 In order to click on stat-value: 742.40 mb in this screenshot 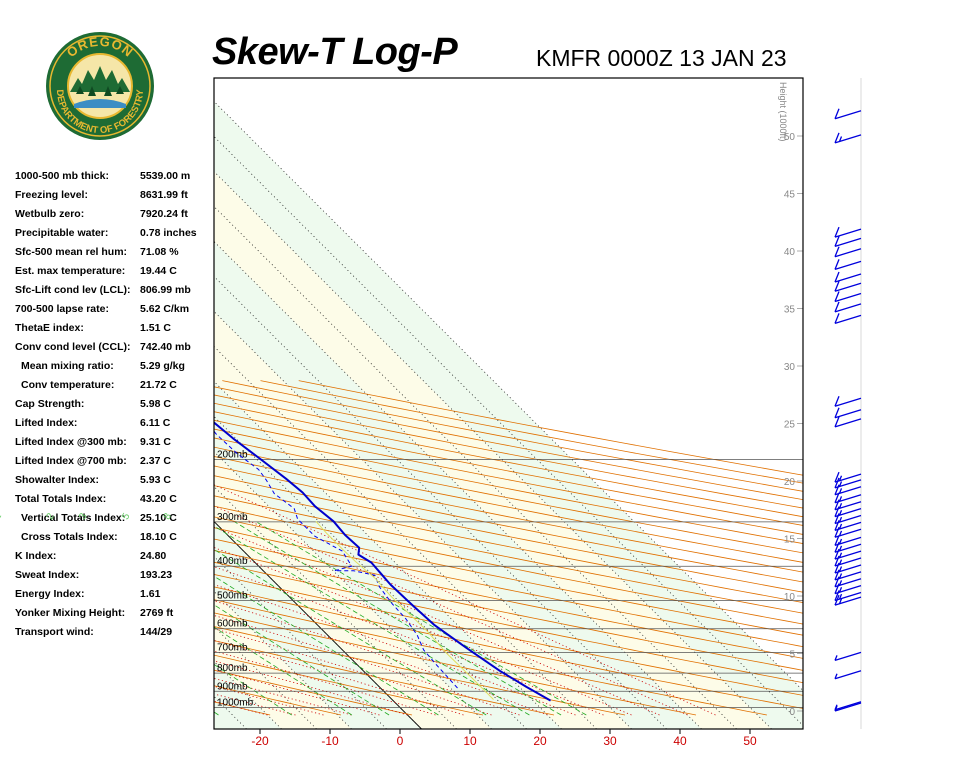, I will do `click(165, 347)`.